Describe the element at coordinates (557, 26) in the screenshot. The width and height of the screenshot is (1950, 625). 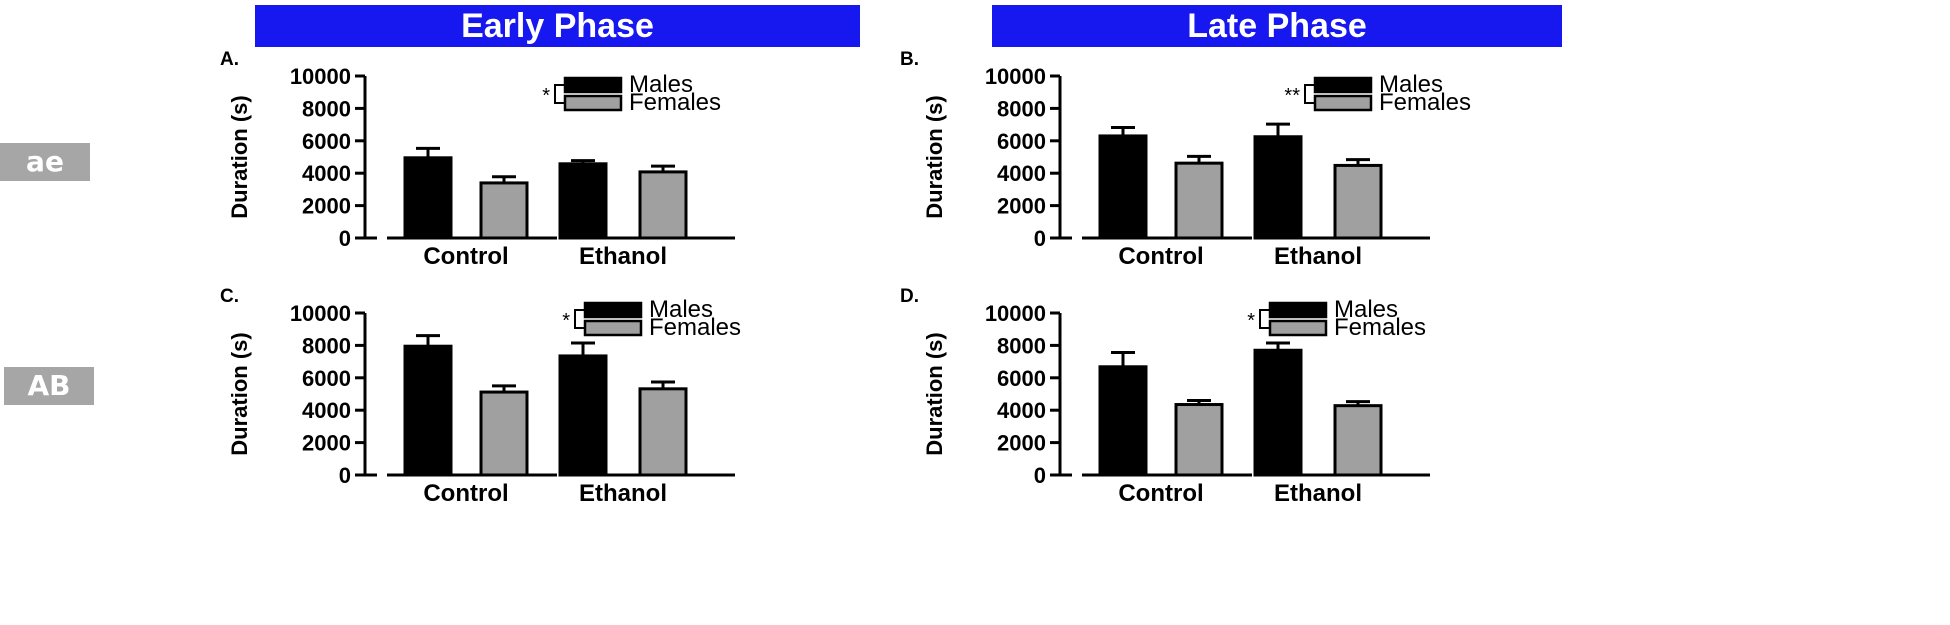
I see `early-phase-header: Early Phase` at that location.